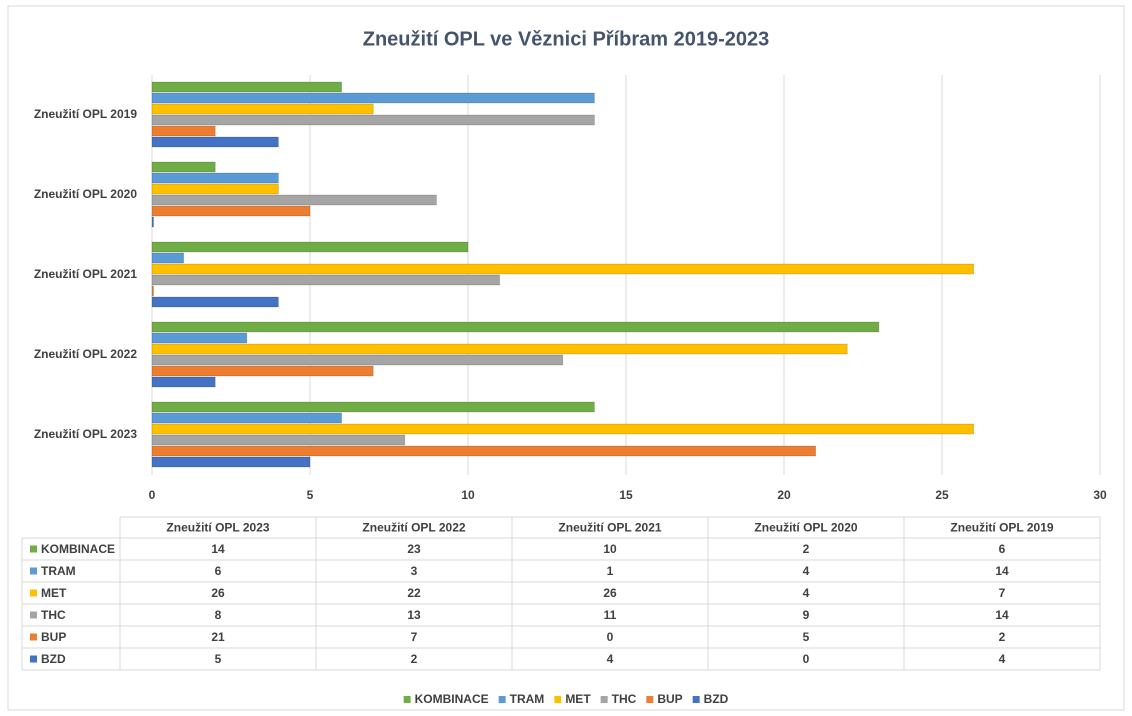 The height and width of the screenshot is (716, 1132). Describe the element at coordinates (78, 549) in the screenshot. I see `table-row-label: KOMBINACE` at that location.